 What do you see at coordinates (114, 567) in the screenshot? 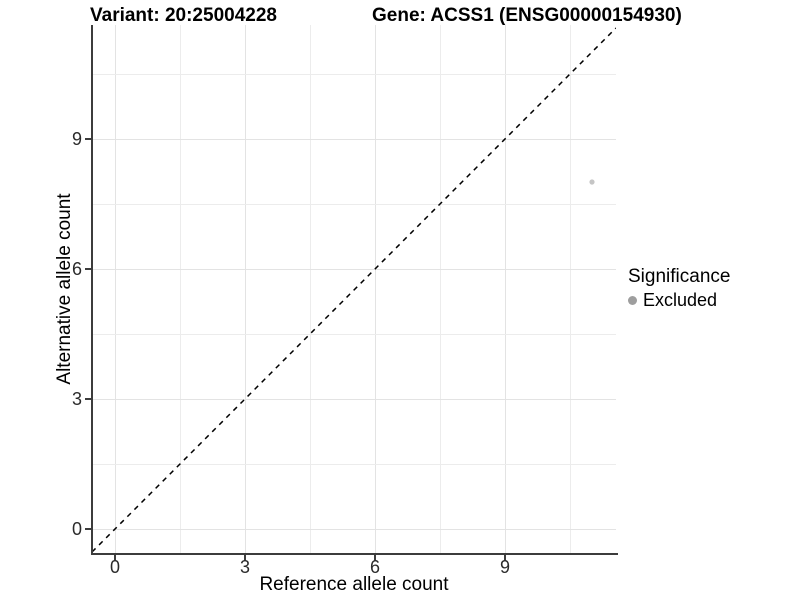
I see `x-tick-label-0: 0` at bounding box center [114, 567].